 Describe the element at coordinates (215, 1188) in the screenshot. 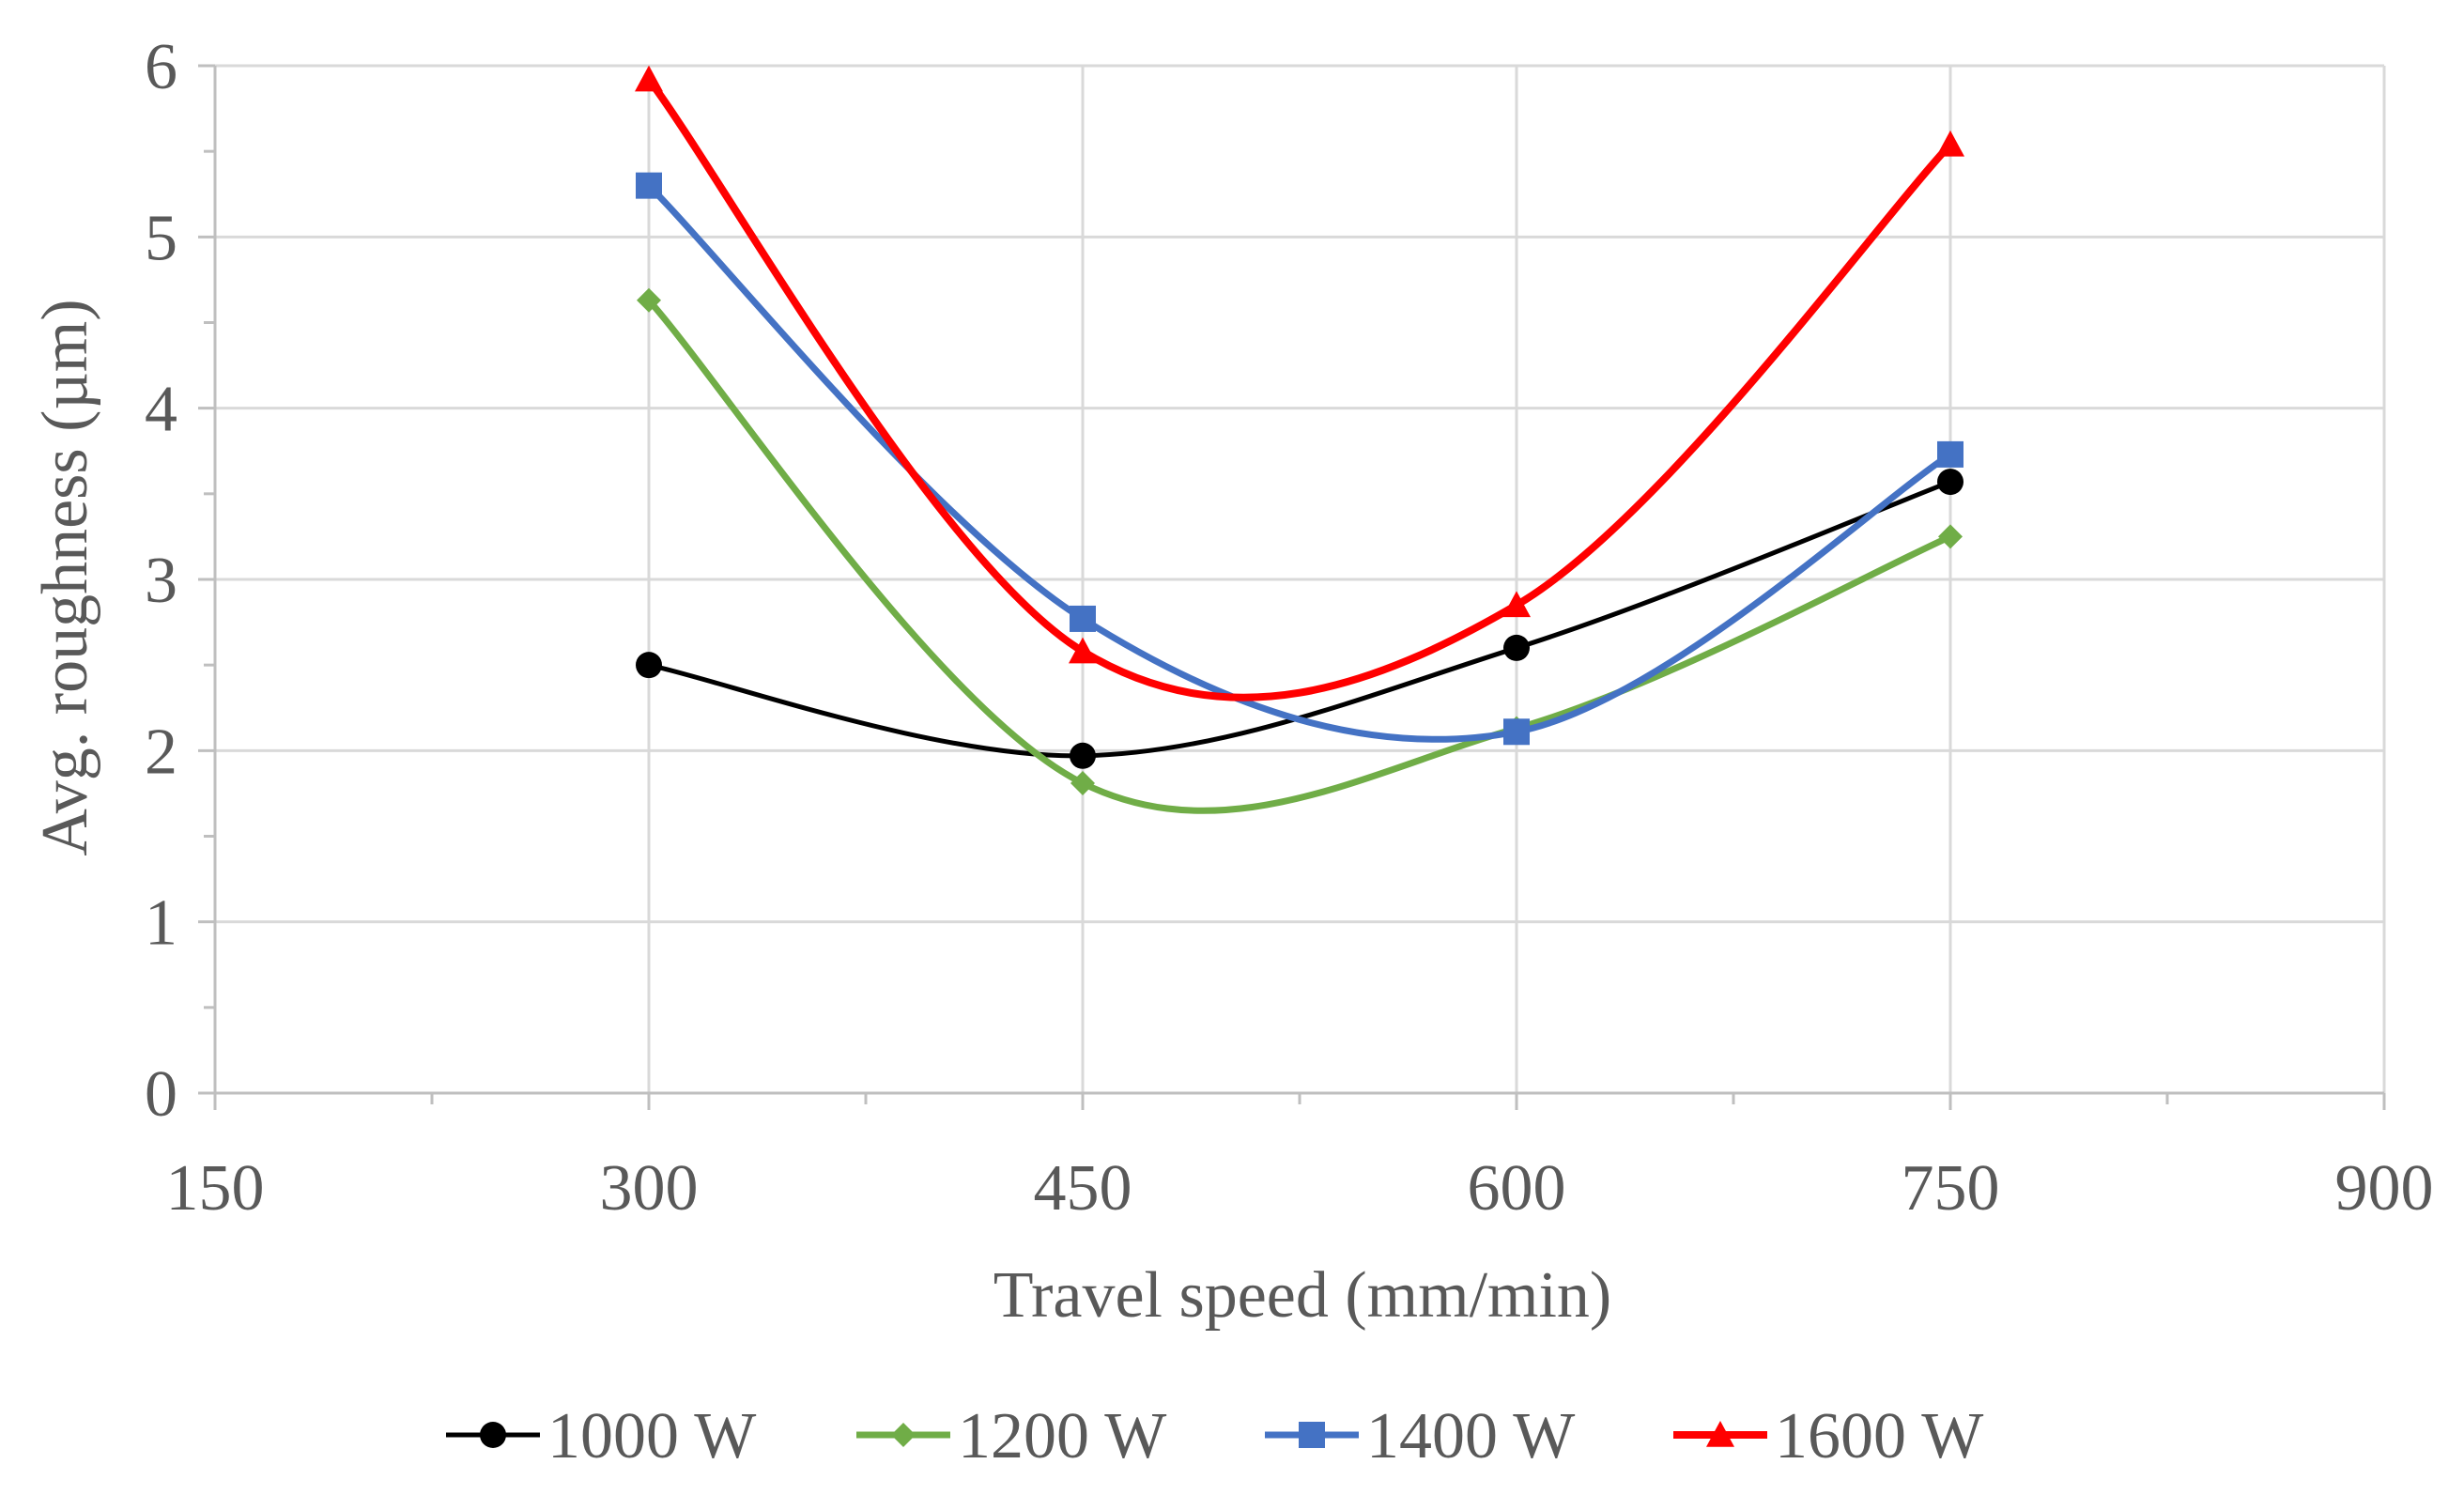

I see `x-tick-label-150: 150` at that location.